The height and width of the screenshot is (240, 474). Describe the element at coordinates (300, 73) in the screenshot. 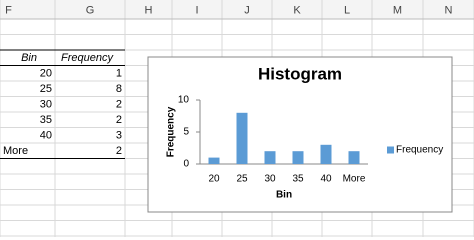

I see `chart-title: Histogram` at that location.